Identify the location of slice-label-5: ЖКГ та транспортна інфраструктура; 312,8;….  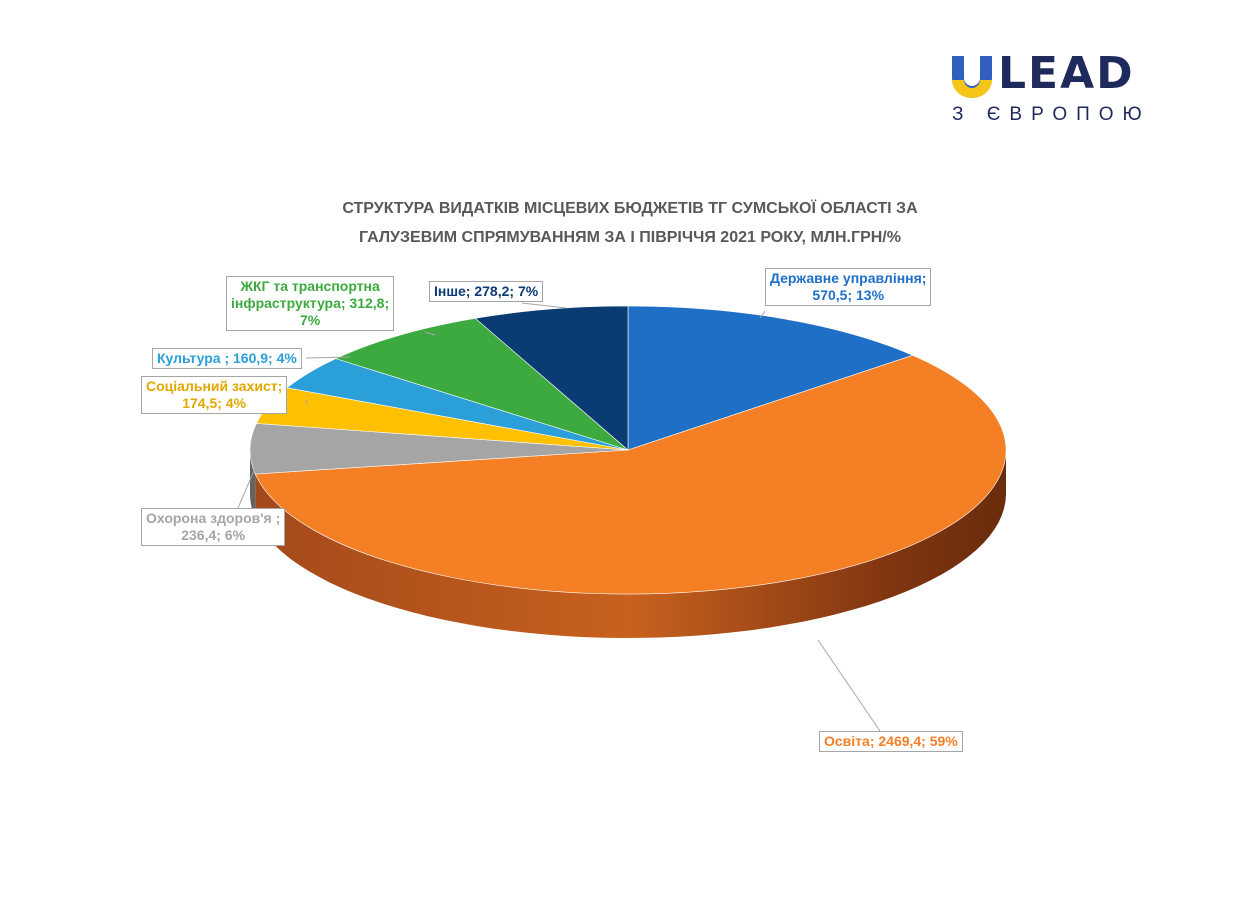
(310, 303).